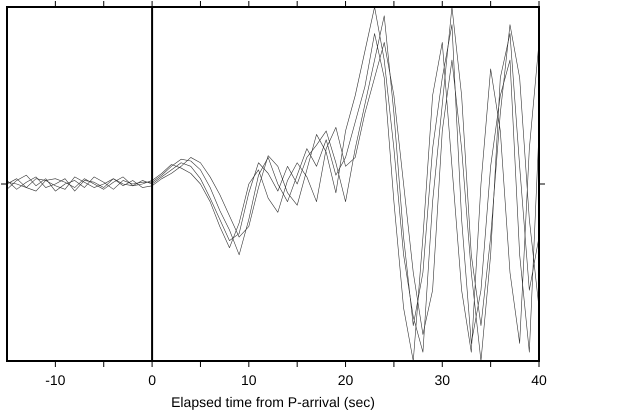 This screenshot has height=414, width=619. What do you see at coordinates (442, 380) in the screenshot?
I see `x-tick-label: 30` at bounding box center [442, 380].